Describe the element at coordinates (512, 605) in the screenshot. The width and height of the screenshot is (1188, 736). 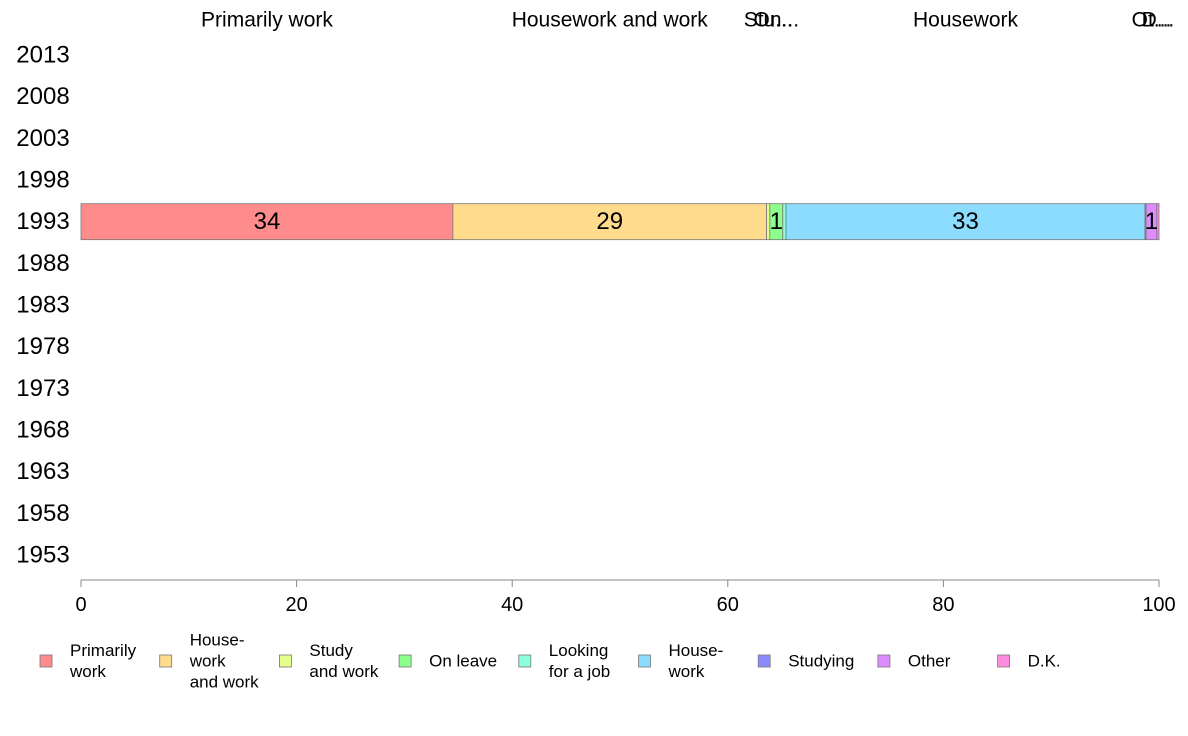
I see `x-tick-label: 40` at that location.